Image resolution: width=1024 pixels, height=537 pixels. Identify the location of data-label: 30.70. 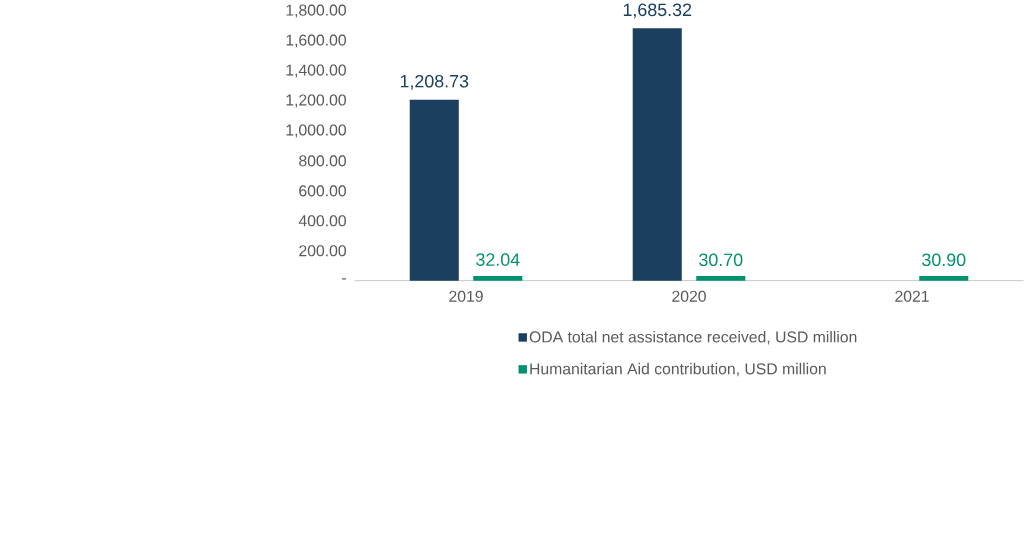
(721, 260).